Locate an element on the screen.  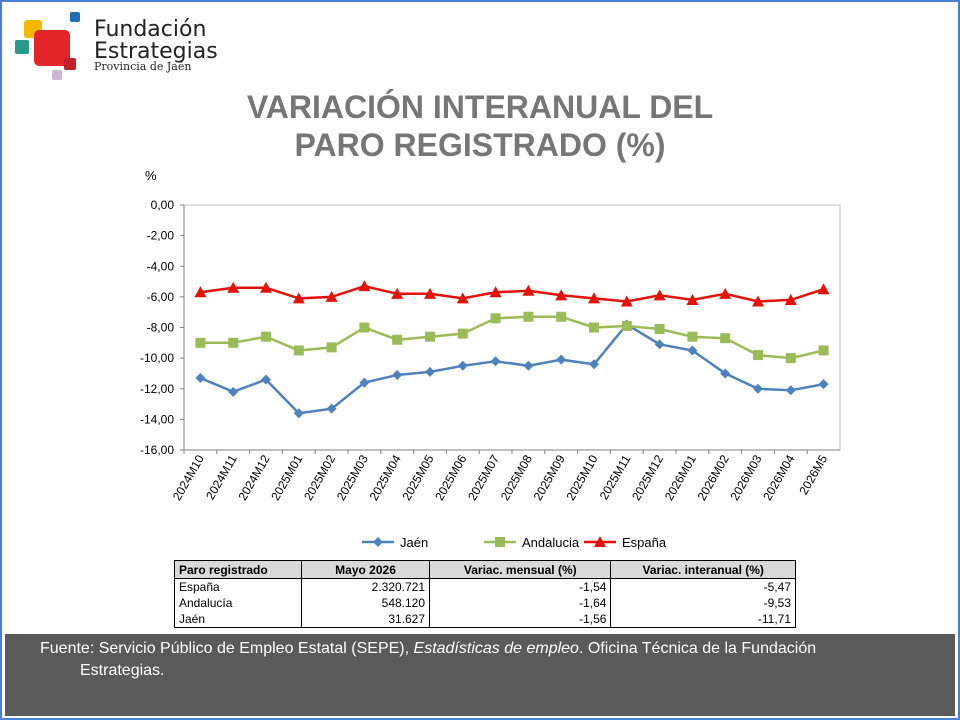
table-row: España 2.320.721 -1,54 -5,47 is located at coordinates (484, 586).